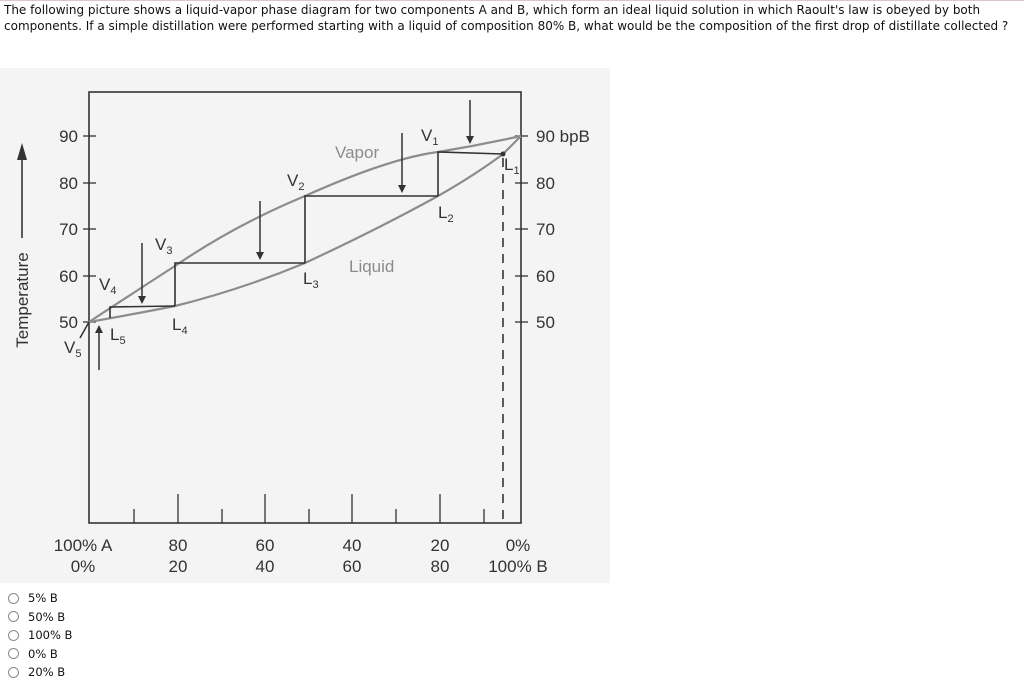 This screenshot has width=1024, height=682. What do you see at coordinates (512, 166) in the screenshot?
I see `label-l1: L1` at bounding box center [512, 166].